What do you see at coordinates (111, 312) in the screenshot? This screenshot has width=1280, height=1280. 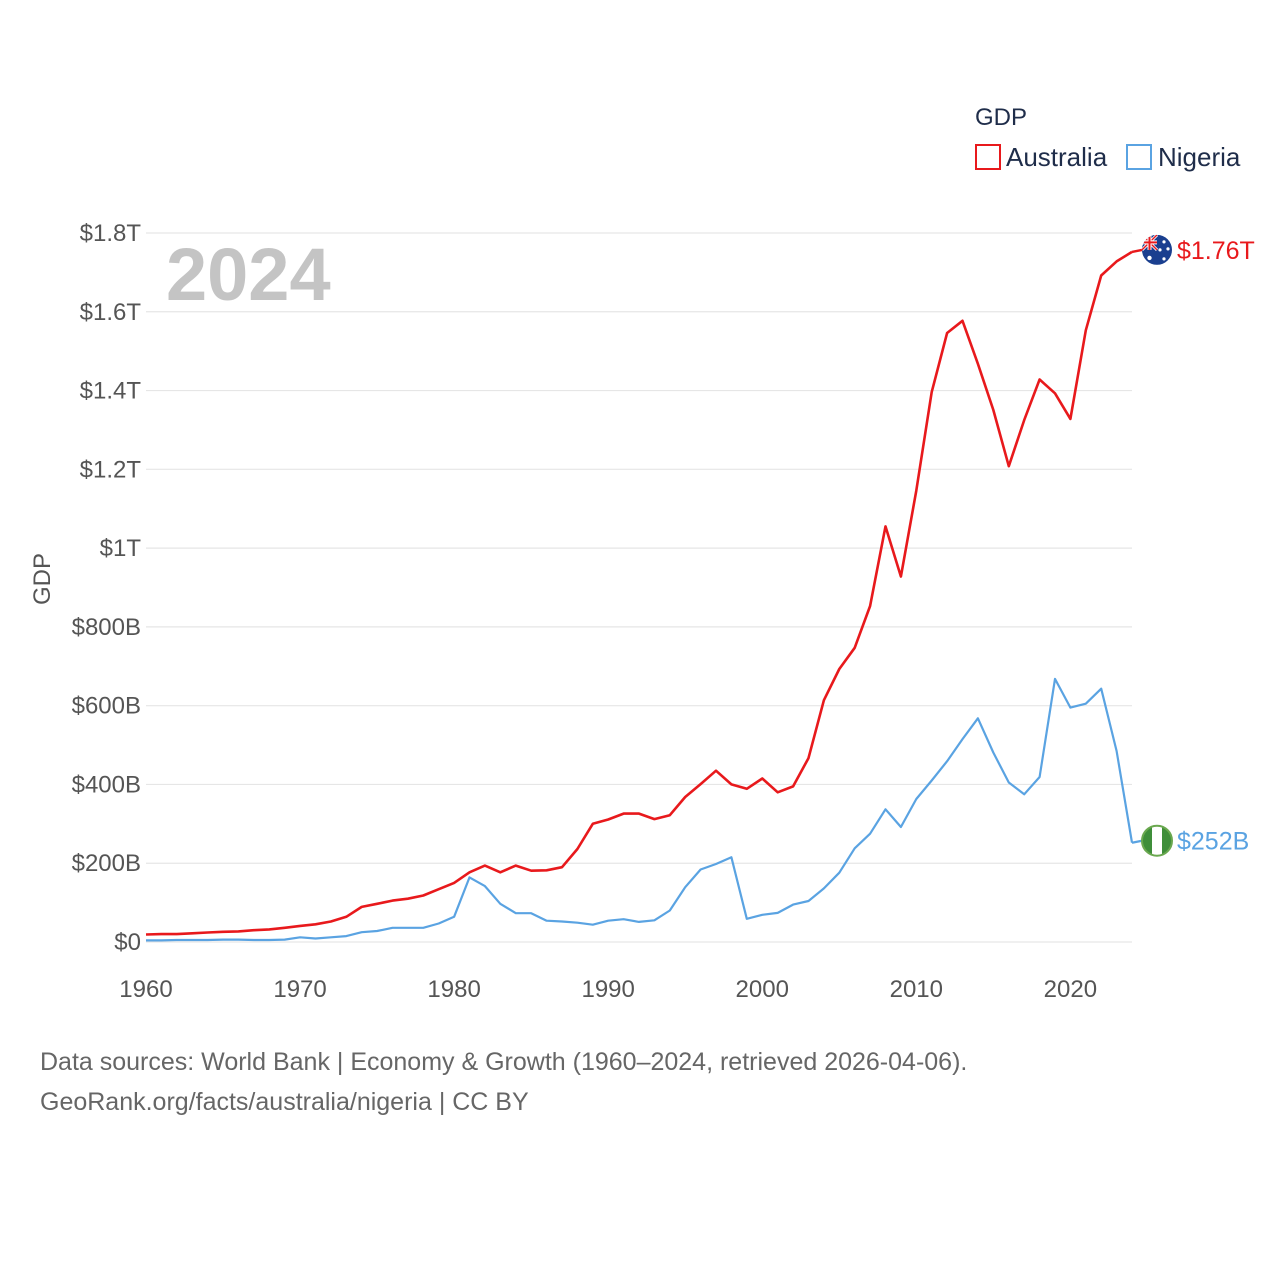 I see `y-tick-label: $1.6T` at bounding box center [111, 312].